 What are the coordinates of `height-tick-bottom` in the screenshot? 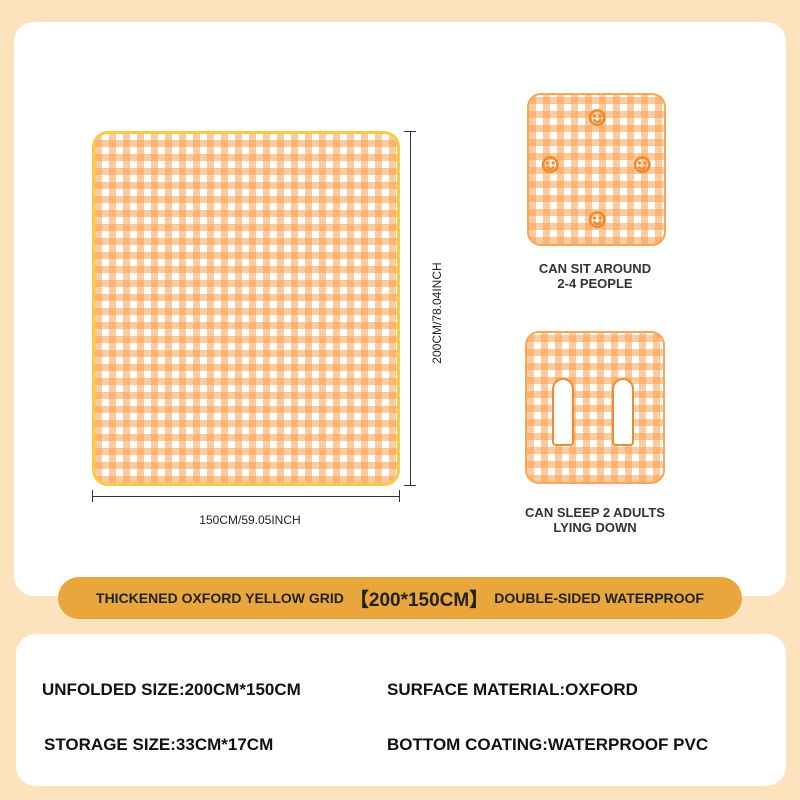 It's located at (410, 485).